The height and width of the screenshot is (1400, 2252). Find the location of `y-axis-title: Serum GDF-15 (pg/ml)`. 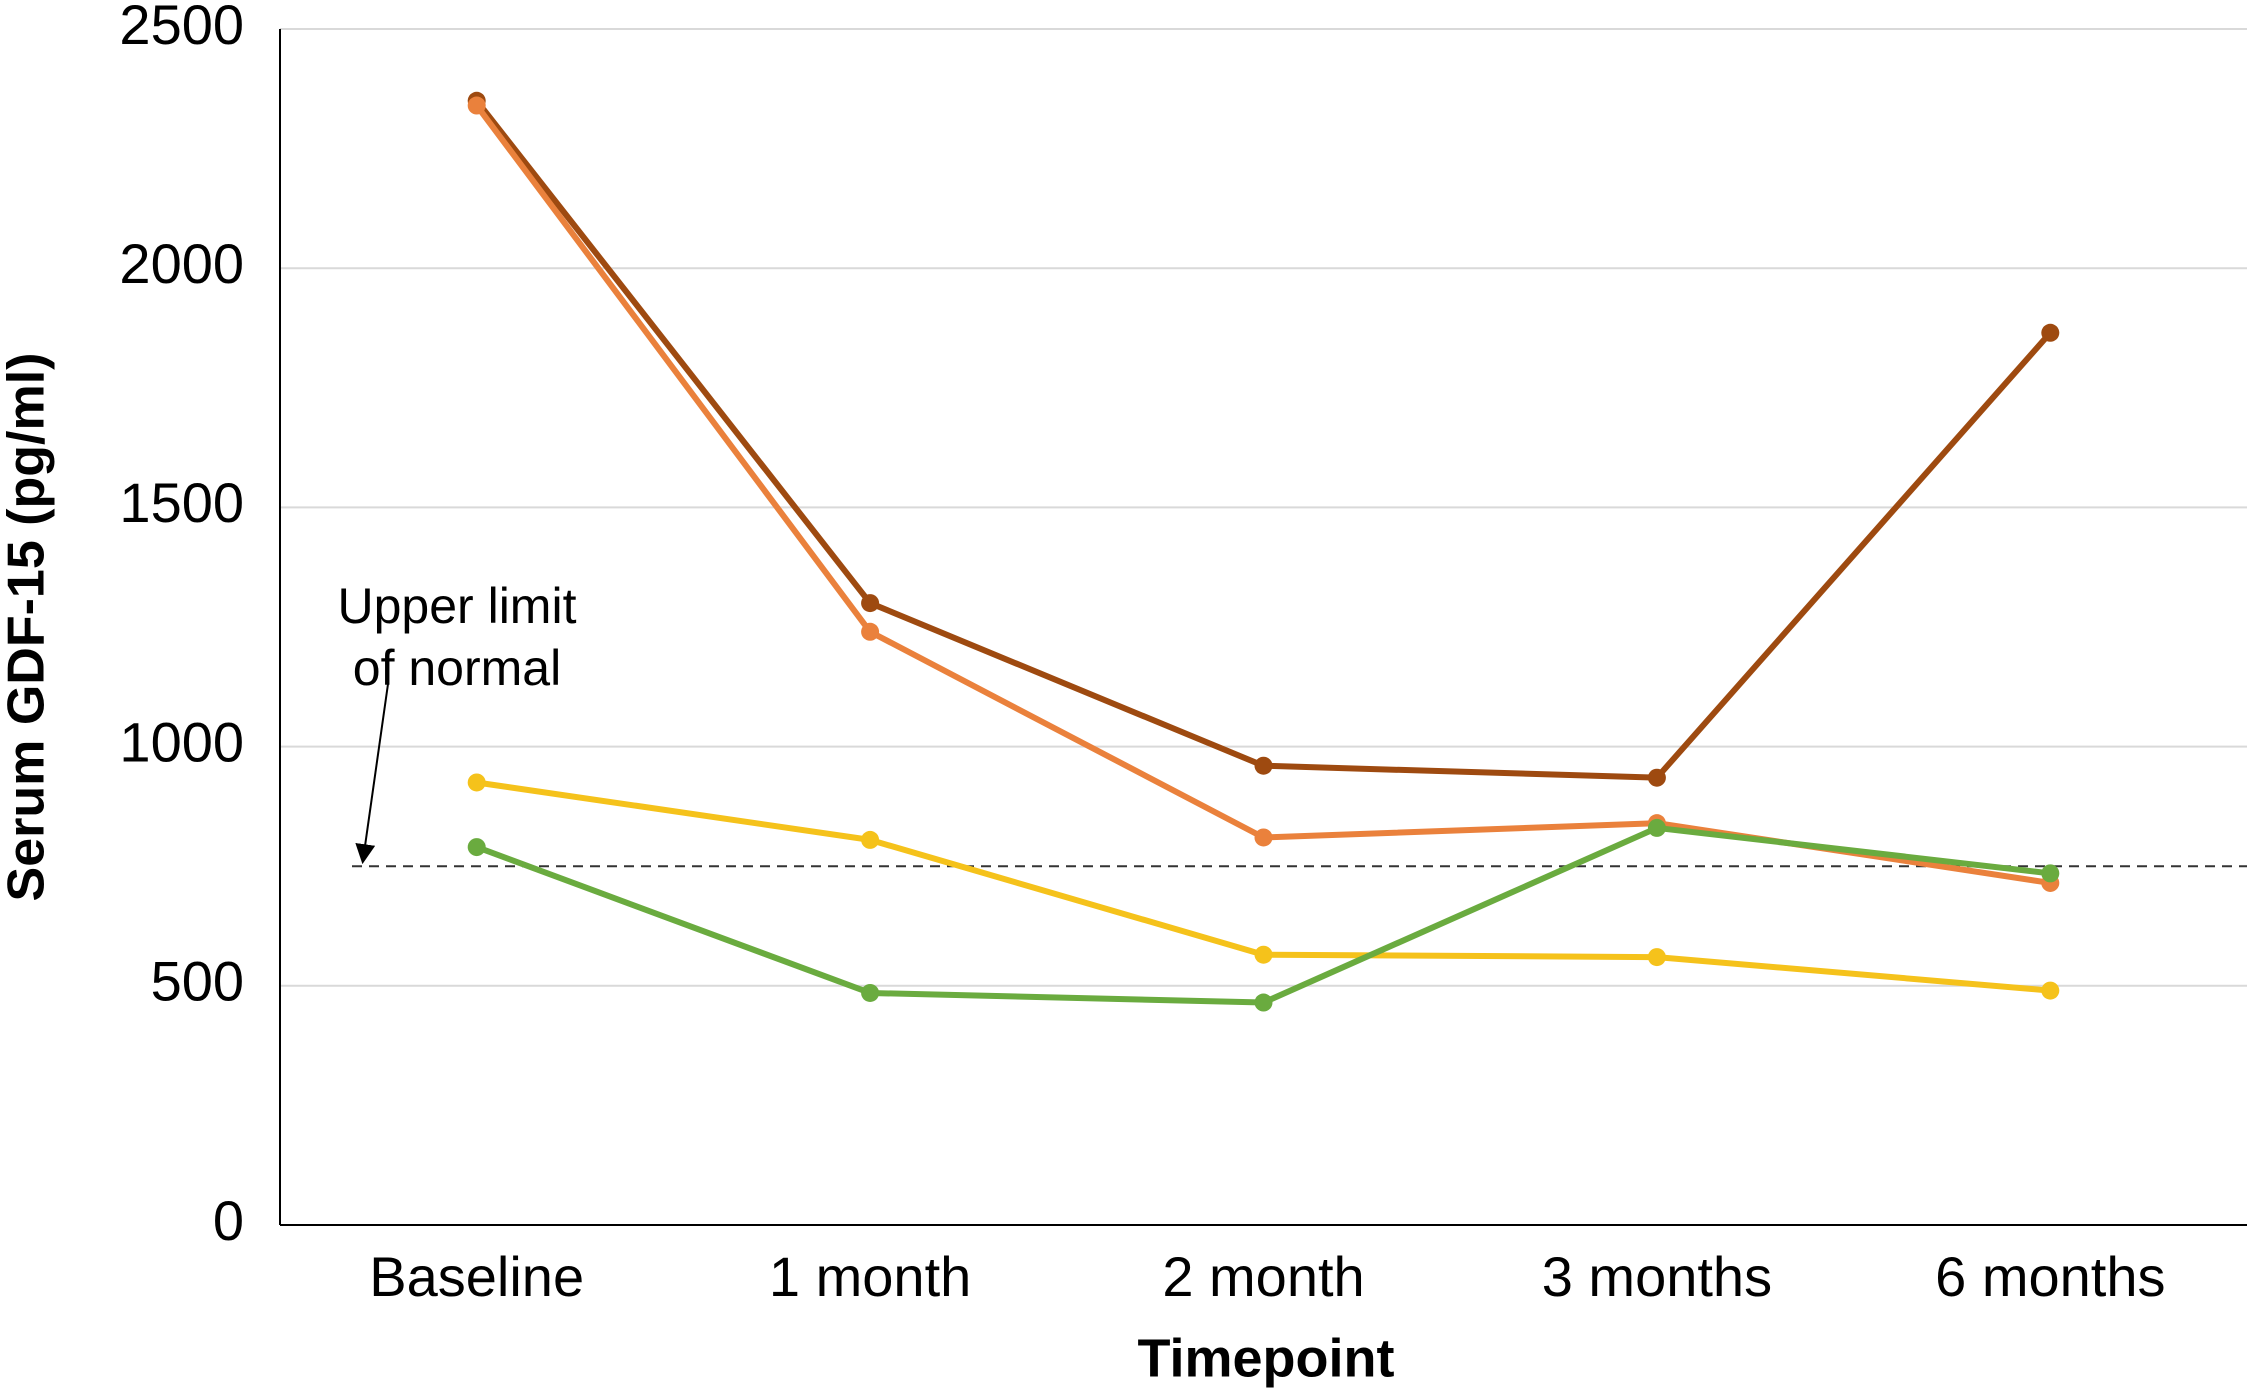

y-axis-title: Serum GDF-15 (pg/ml) is located at coordinates (28, 627).